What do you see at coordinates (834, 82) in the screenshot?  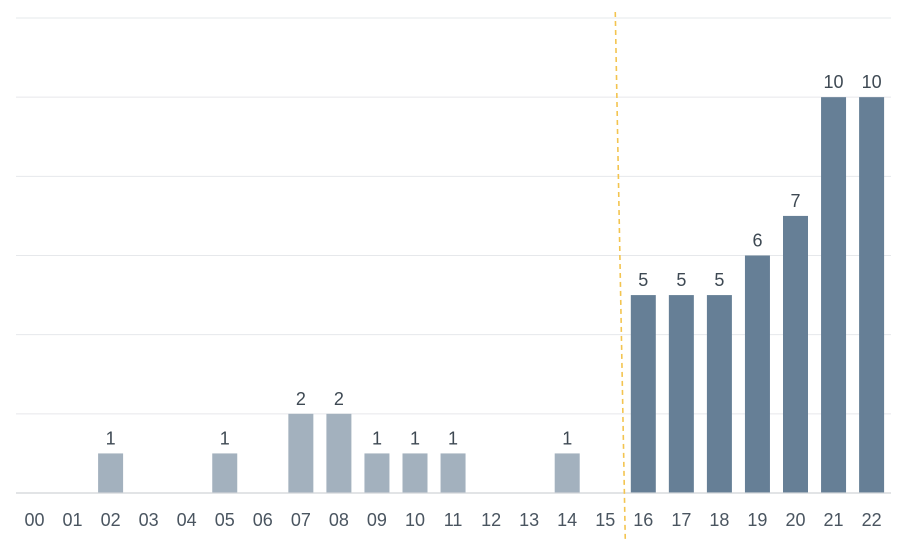 I see `data-label-21: 10` at bounding box center [834, 82].